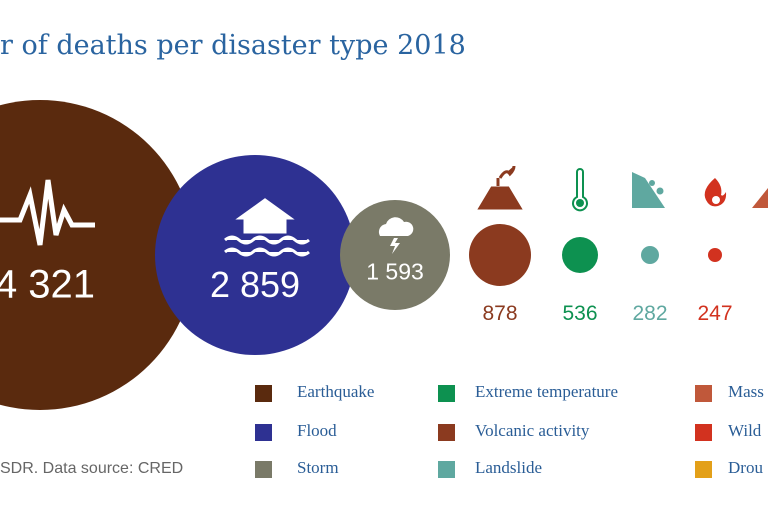  I want to click on bubble-flood, so click(255, 255).